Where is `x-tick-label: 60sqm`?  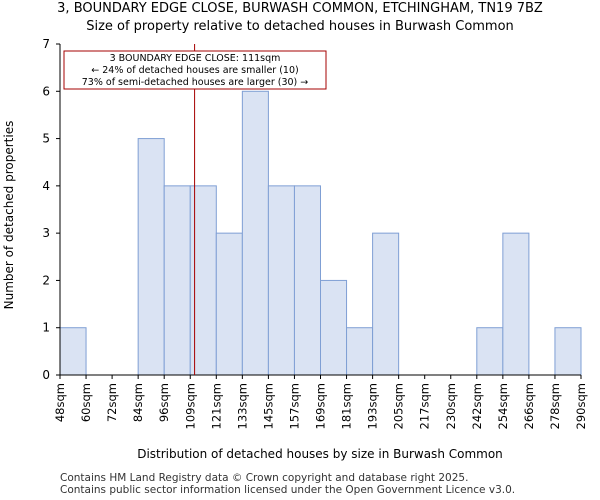
x-tick-label: 60sqm is located at coordinates (86, 402).